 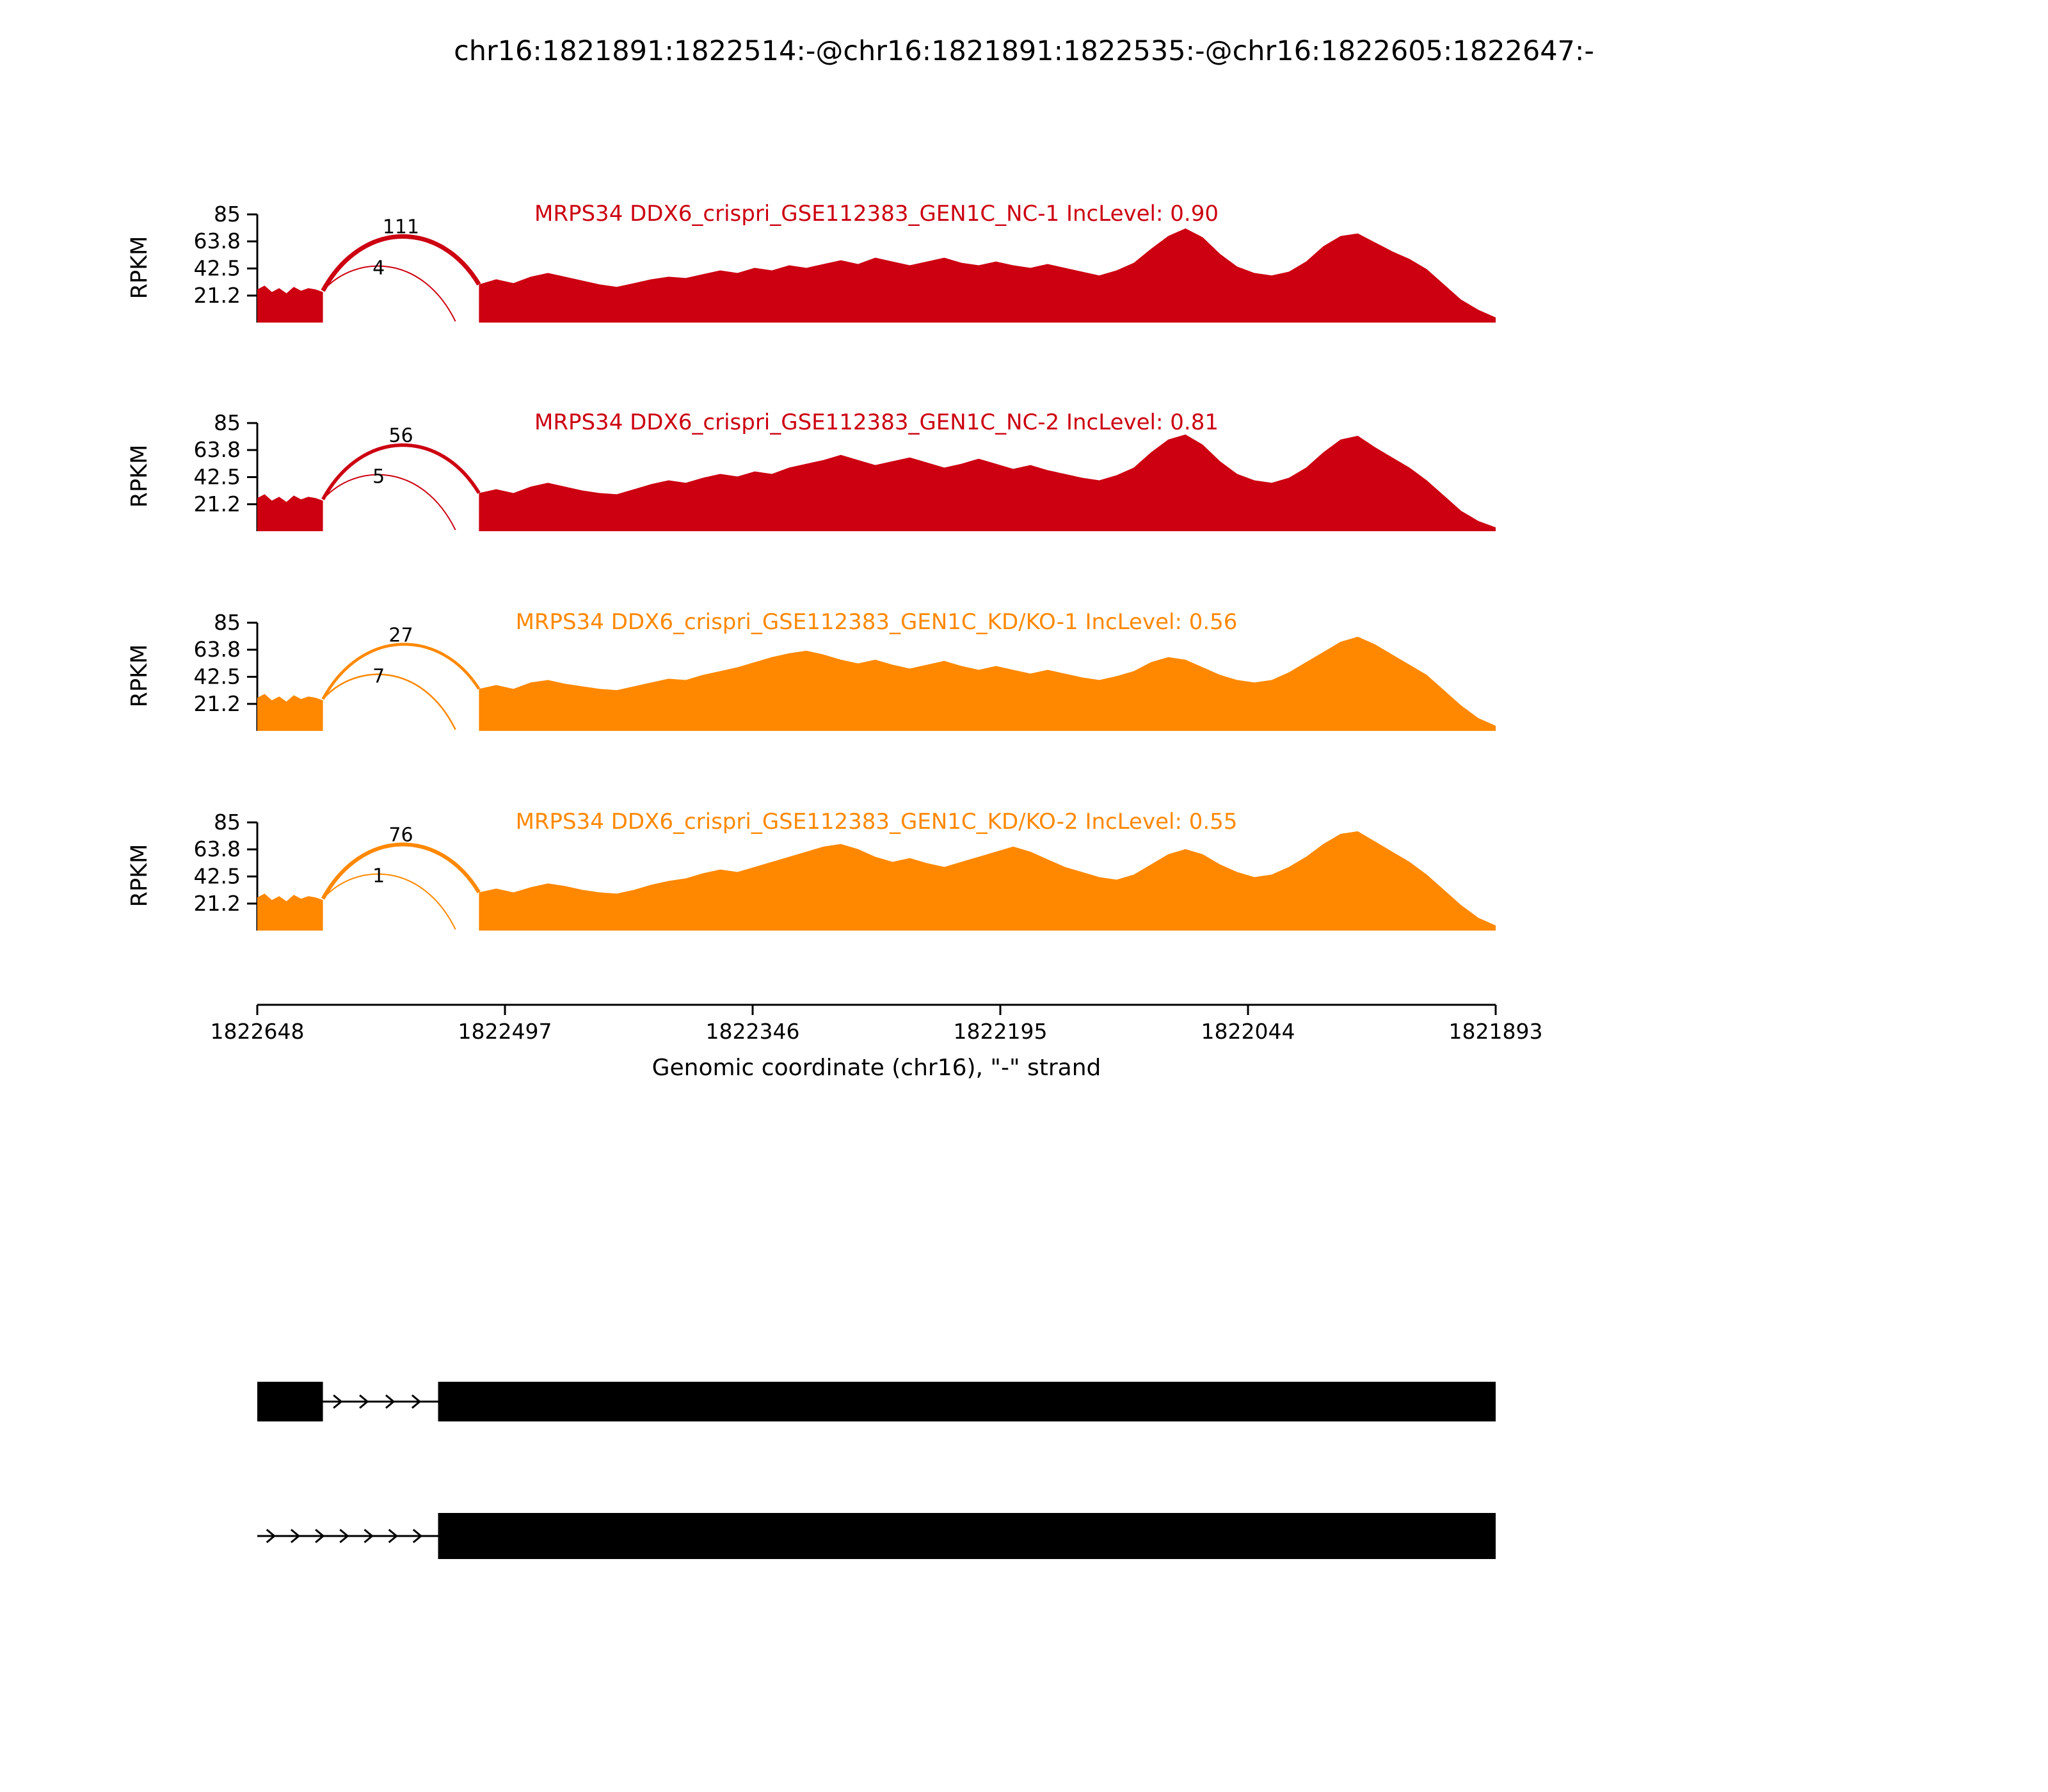 What do you see at coordinates (876, 1068) in the screenshot?
I see `x-axis-title: Genomic coordinate (chr16), "-" strand` at bounding box center [876, 1068].